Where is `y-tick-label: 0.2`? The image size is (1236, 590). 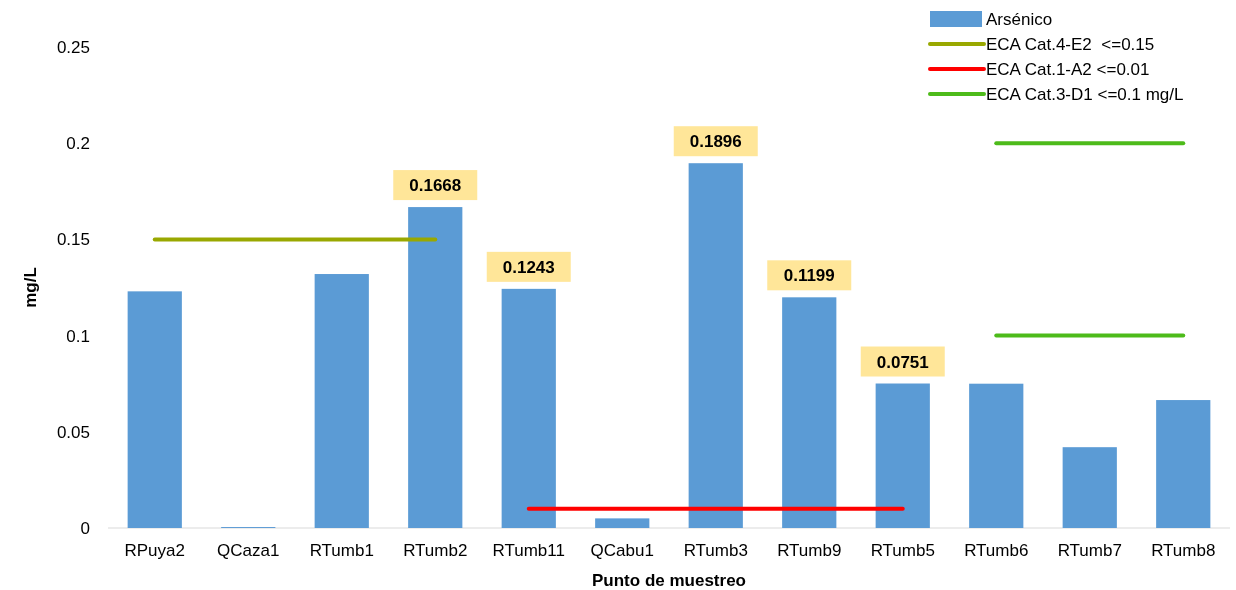
y-tick-label: 0.2 is located at coordinates (78, 144).